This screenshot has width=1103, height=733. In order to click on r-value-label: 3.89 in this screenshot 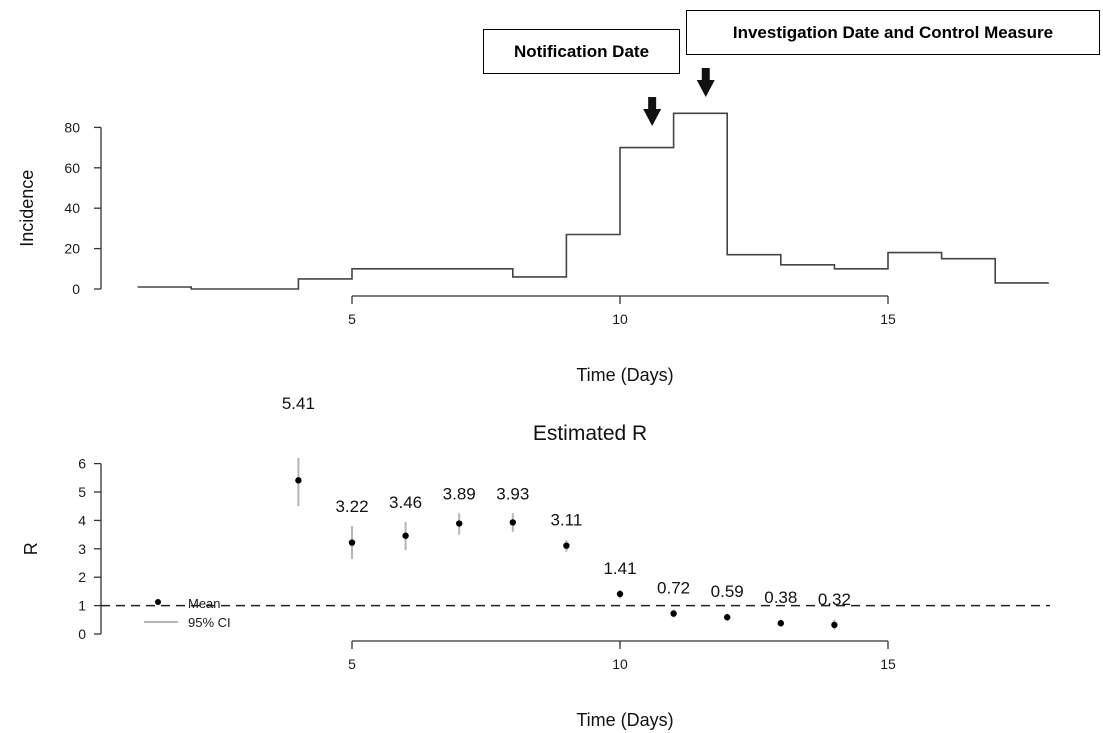, I will do `click(459, 493)`.